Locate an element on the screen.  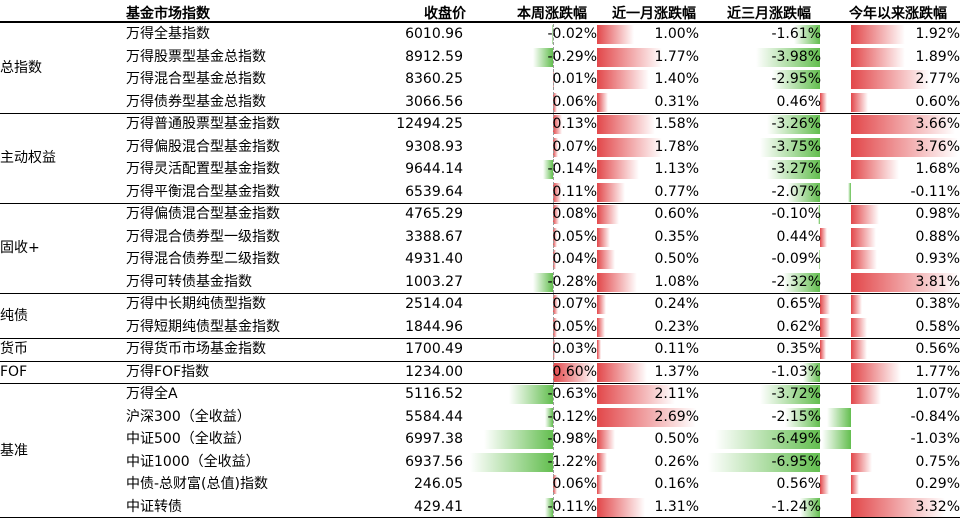
week-change-cell: 0.07% is located at coordinates (533, 304).